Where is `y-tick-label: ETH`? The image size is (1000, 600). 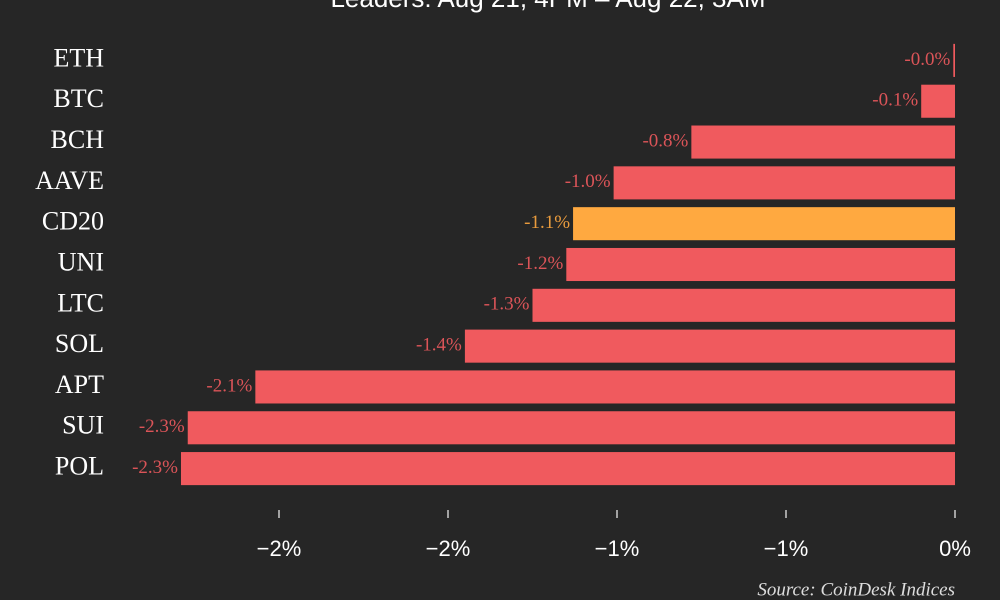
y-tick-label: ETH is located at coordinates (78, 57).